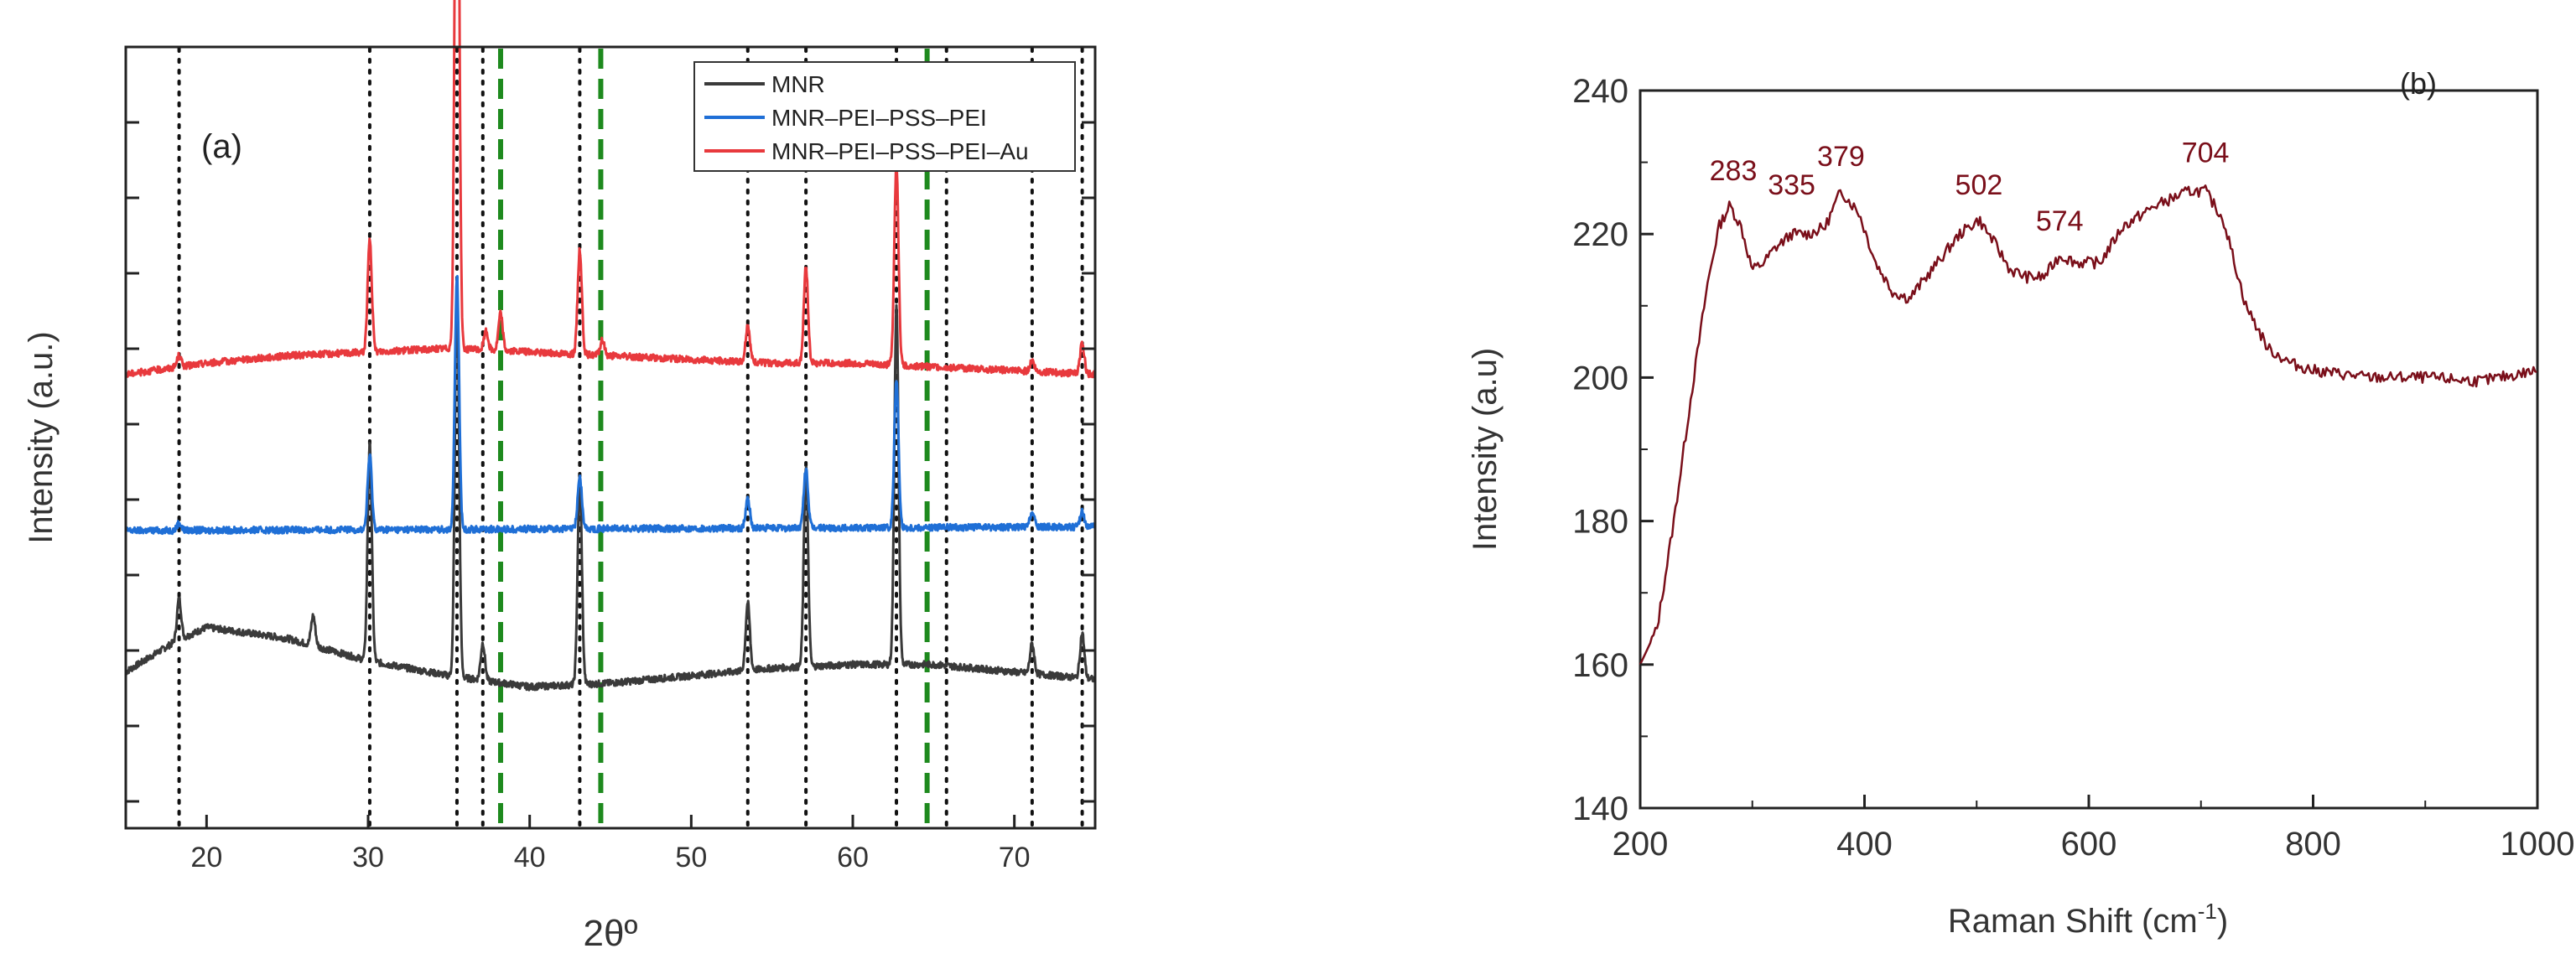 Image resolution: width=2576 pixels, height=964 pixels. Describe the element at coordinates (1600, 665) in the screenshot. I see `raman-y-tick-label-1: 160` at that location.